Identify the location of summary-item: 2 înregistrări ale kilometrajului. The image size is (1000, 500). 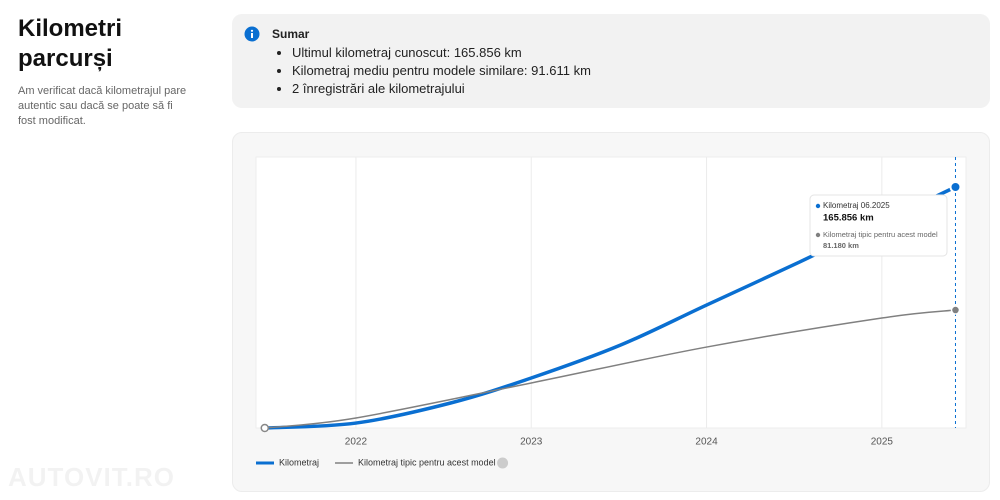
(441, 89).